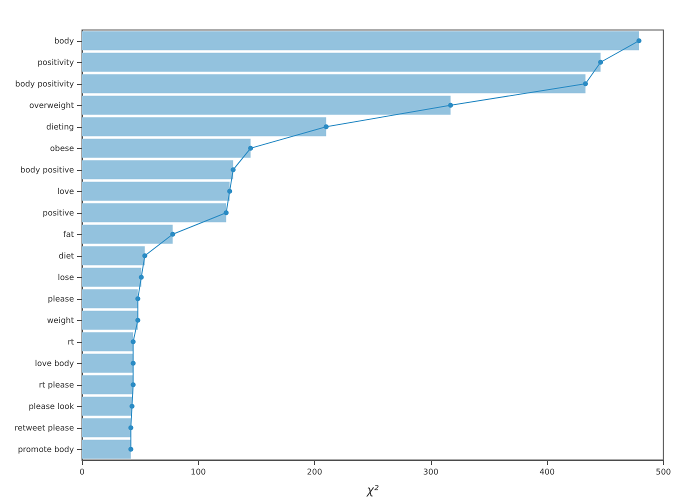 The width and height of the screenshot is (674, 504). Describe the element at coordinates (56, 385) in the screenshot. I see `y-tick-label: rt please` at that location.